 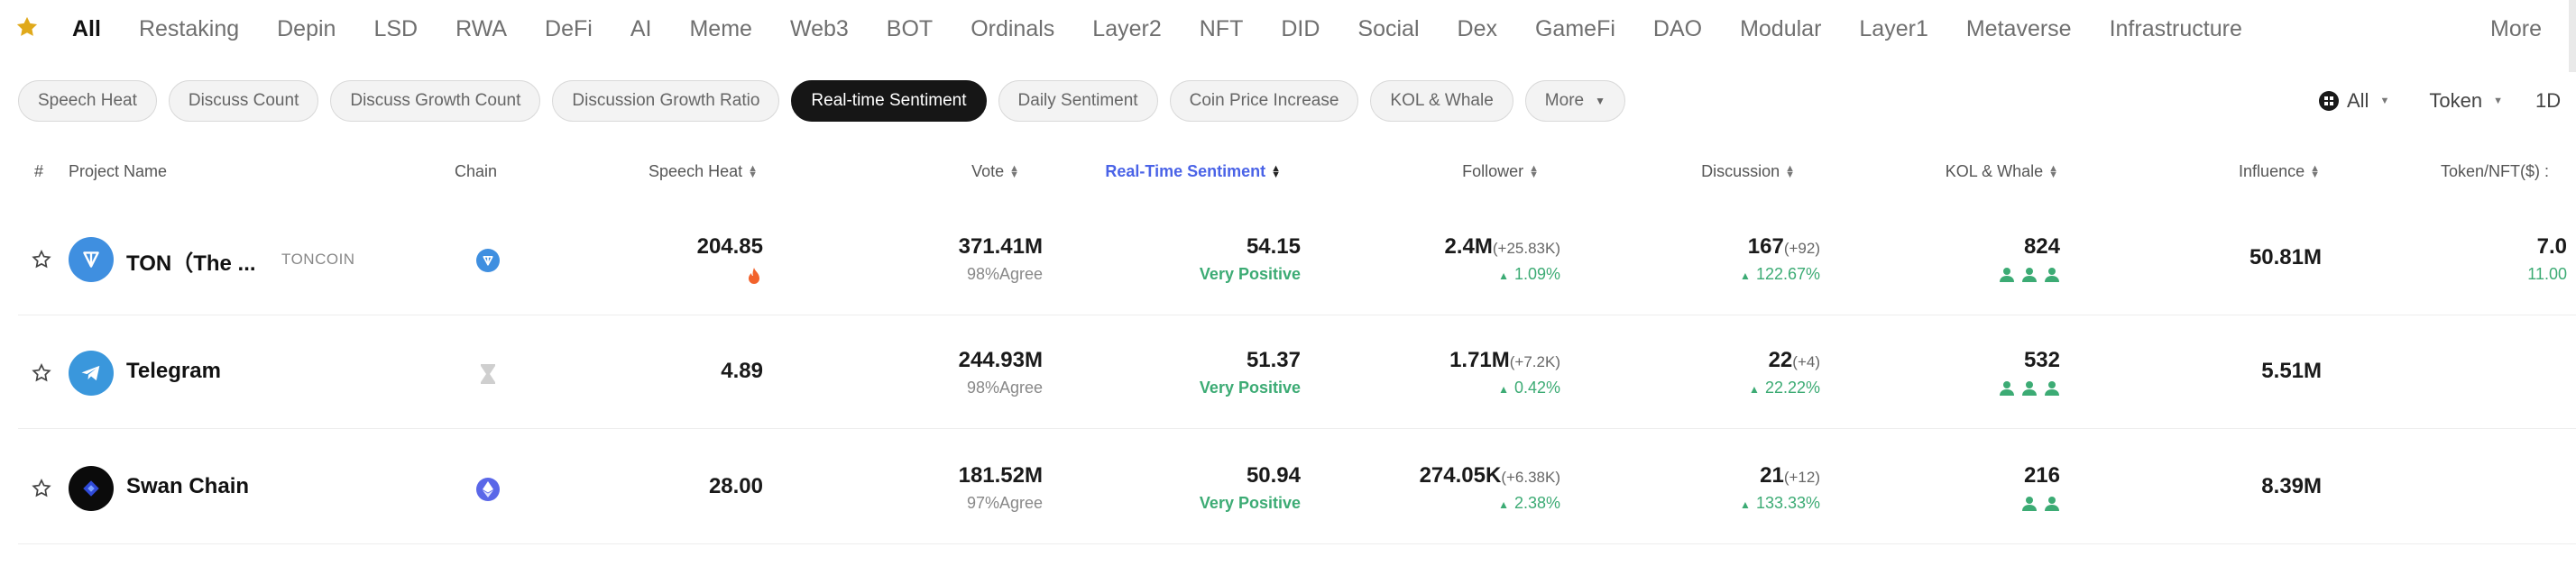 What do you see at coordinates (2495, 171) in the screenshot?
I see `header-token-price: Token/NFT($) :` at bounding box center [2495, 171].